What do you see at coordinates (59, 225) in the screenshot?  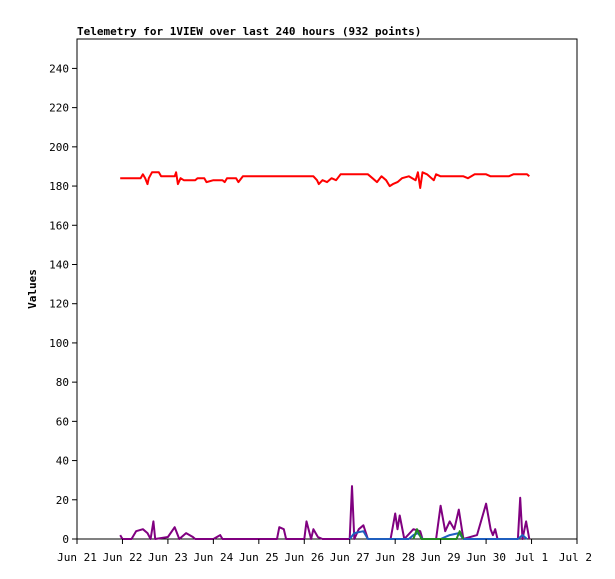 I see `y-tick-label: 160` at bounding box center [59, 225].